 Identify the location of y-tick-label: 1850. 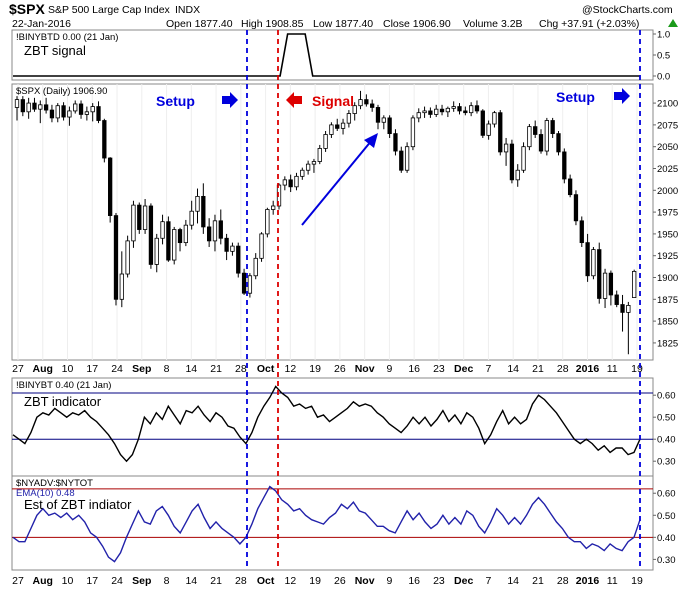
(667, 322).